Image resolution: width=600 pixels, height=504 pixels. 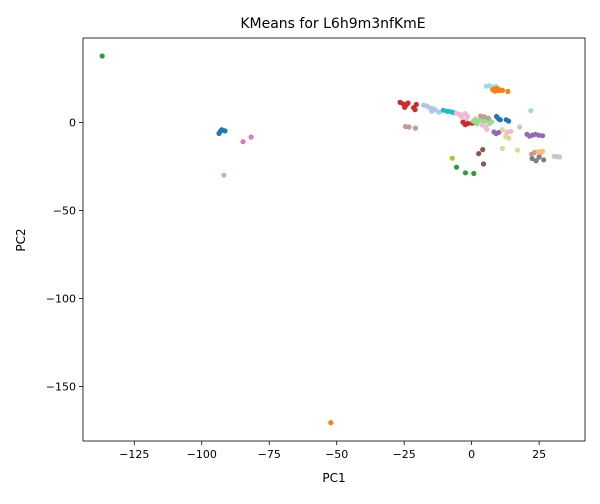 I want to click on x-tick-label: −100, so click(x=202, y=454).